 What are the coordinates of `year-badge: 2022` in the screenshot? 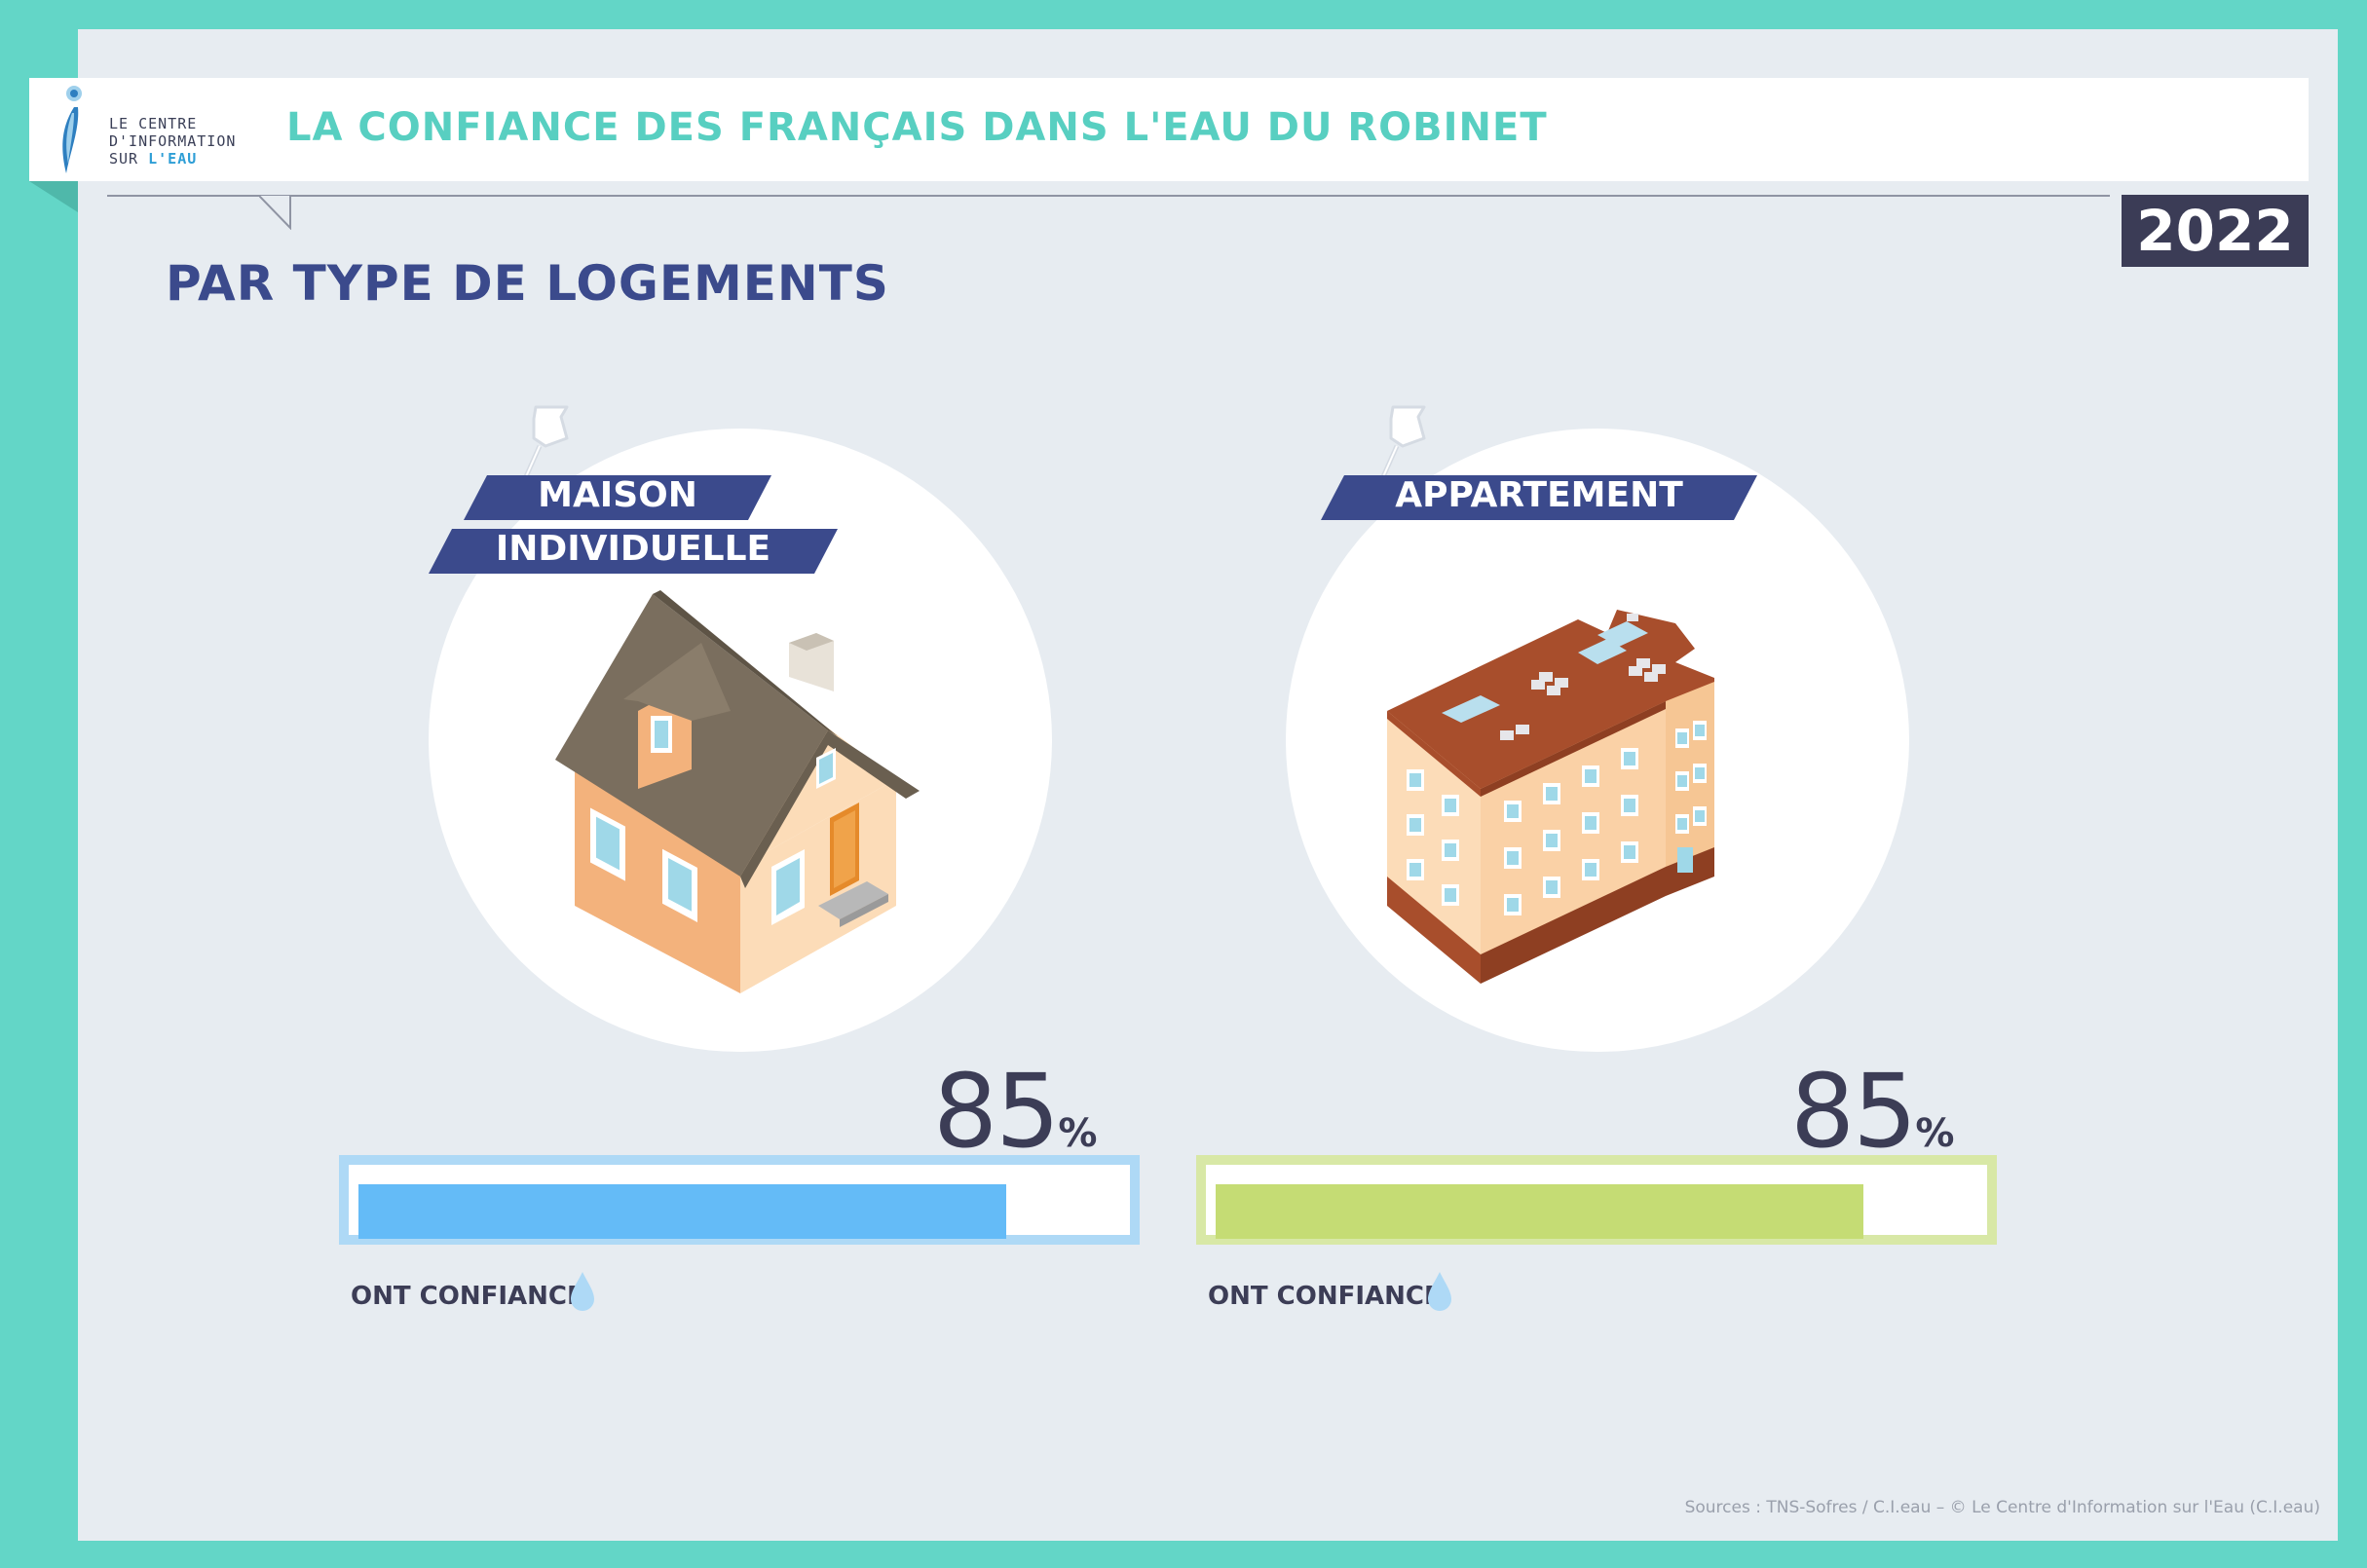 It's located at (2215, 231).